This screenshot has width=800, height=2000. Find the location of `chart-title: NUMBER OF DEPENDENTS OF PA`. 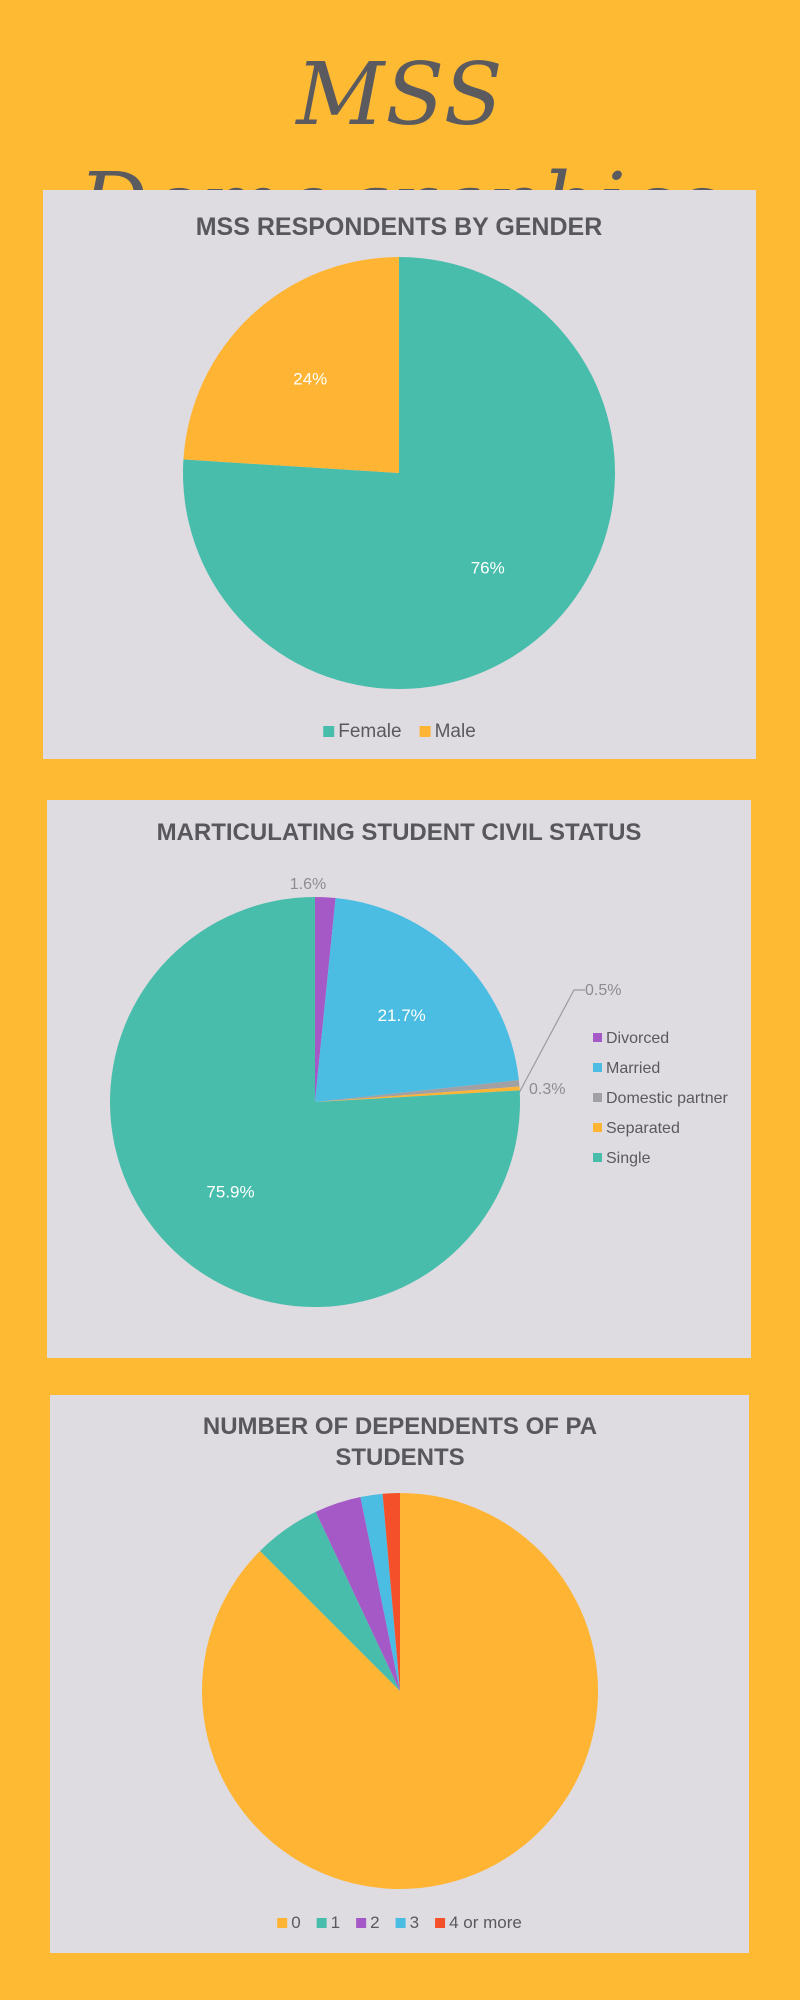

chart-title: NUMBER OF DEPENDENTS OF PA is located at coordinates (400, 1426).